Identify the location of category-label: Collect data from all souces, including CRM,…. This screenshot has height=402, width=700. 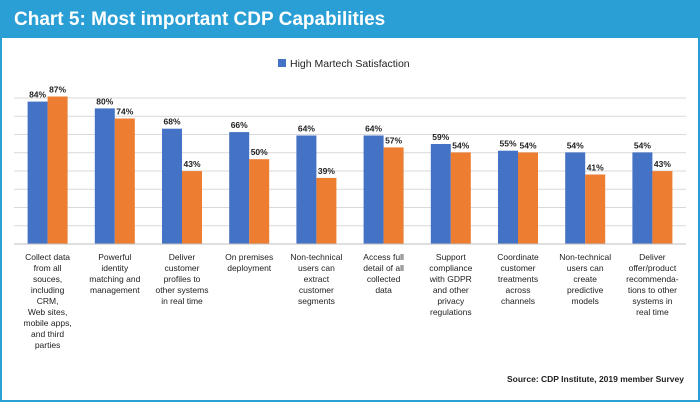
(47, 301).